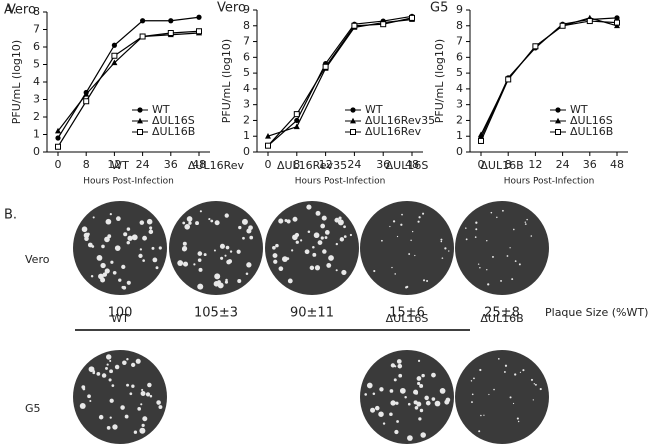 The image size is (650, 448). What do you see at coordinates (312, 165) in the screenshot?
I see `strain-label: ΔUL16Rev35` at bounding box center [312, 165].